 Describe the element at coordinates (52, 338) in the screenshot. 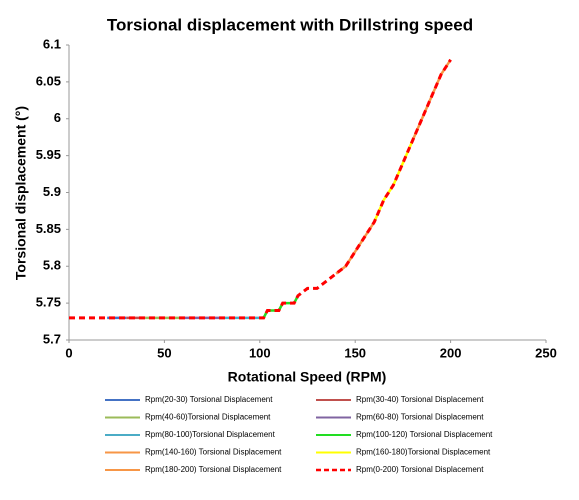

I see `y-tick-label: 5.7` at that location.